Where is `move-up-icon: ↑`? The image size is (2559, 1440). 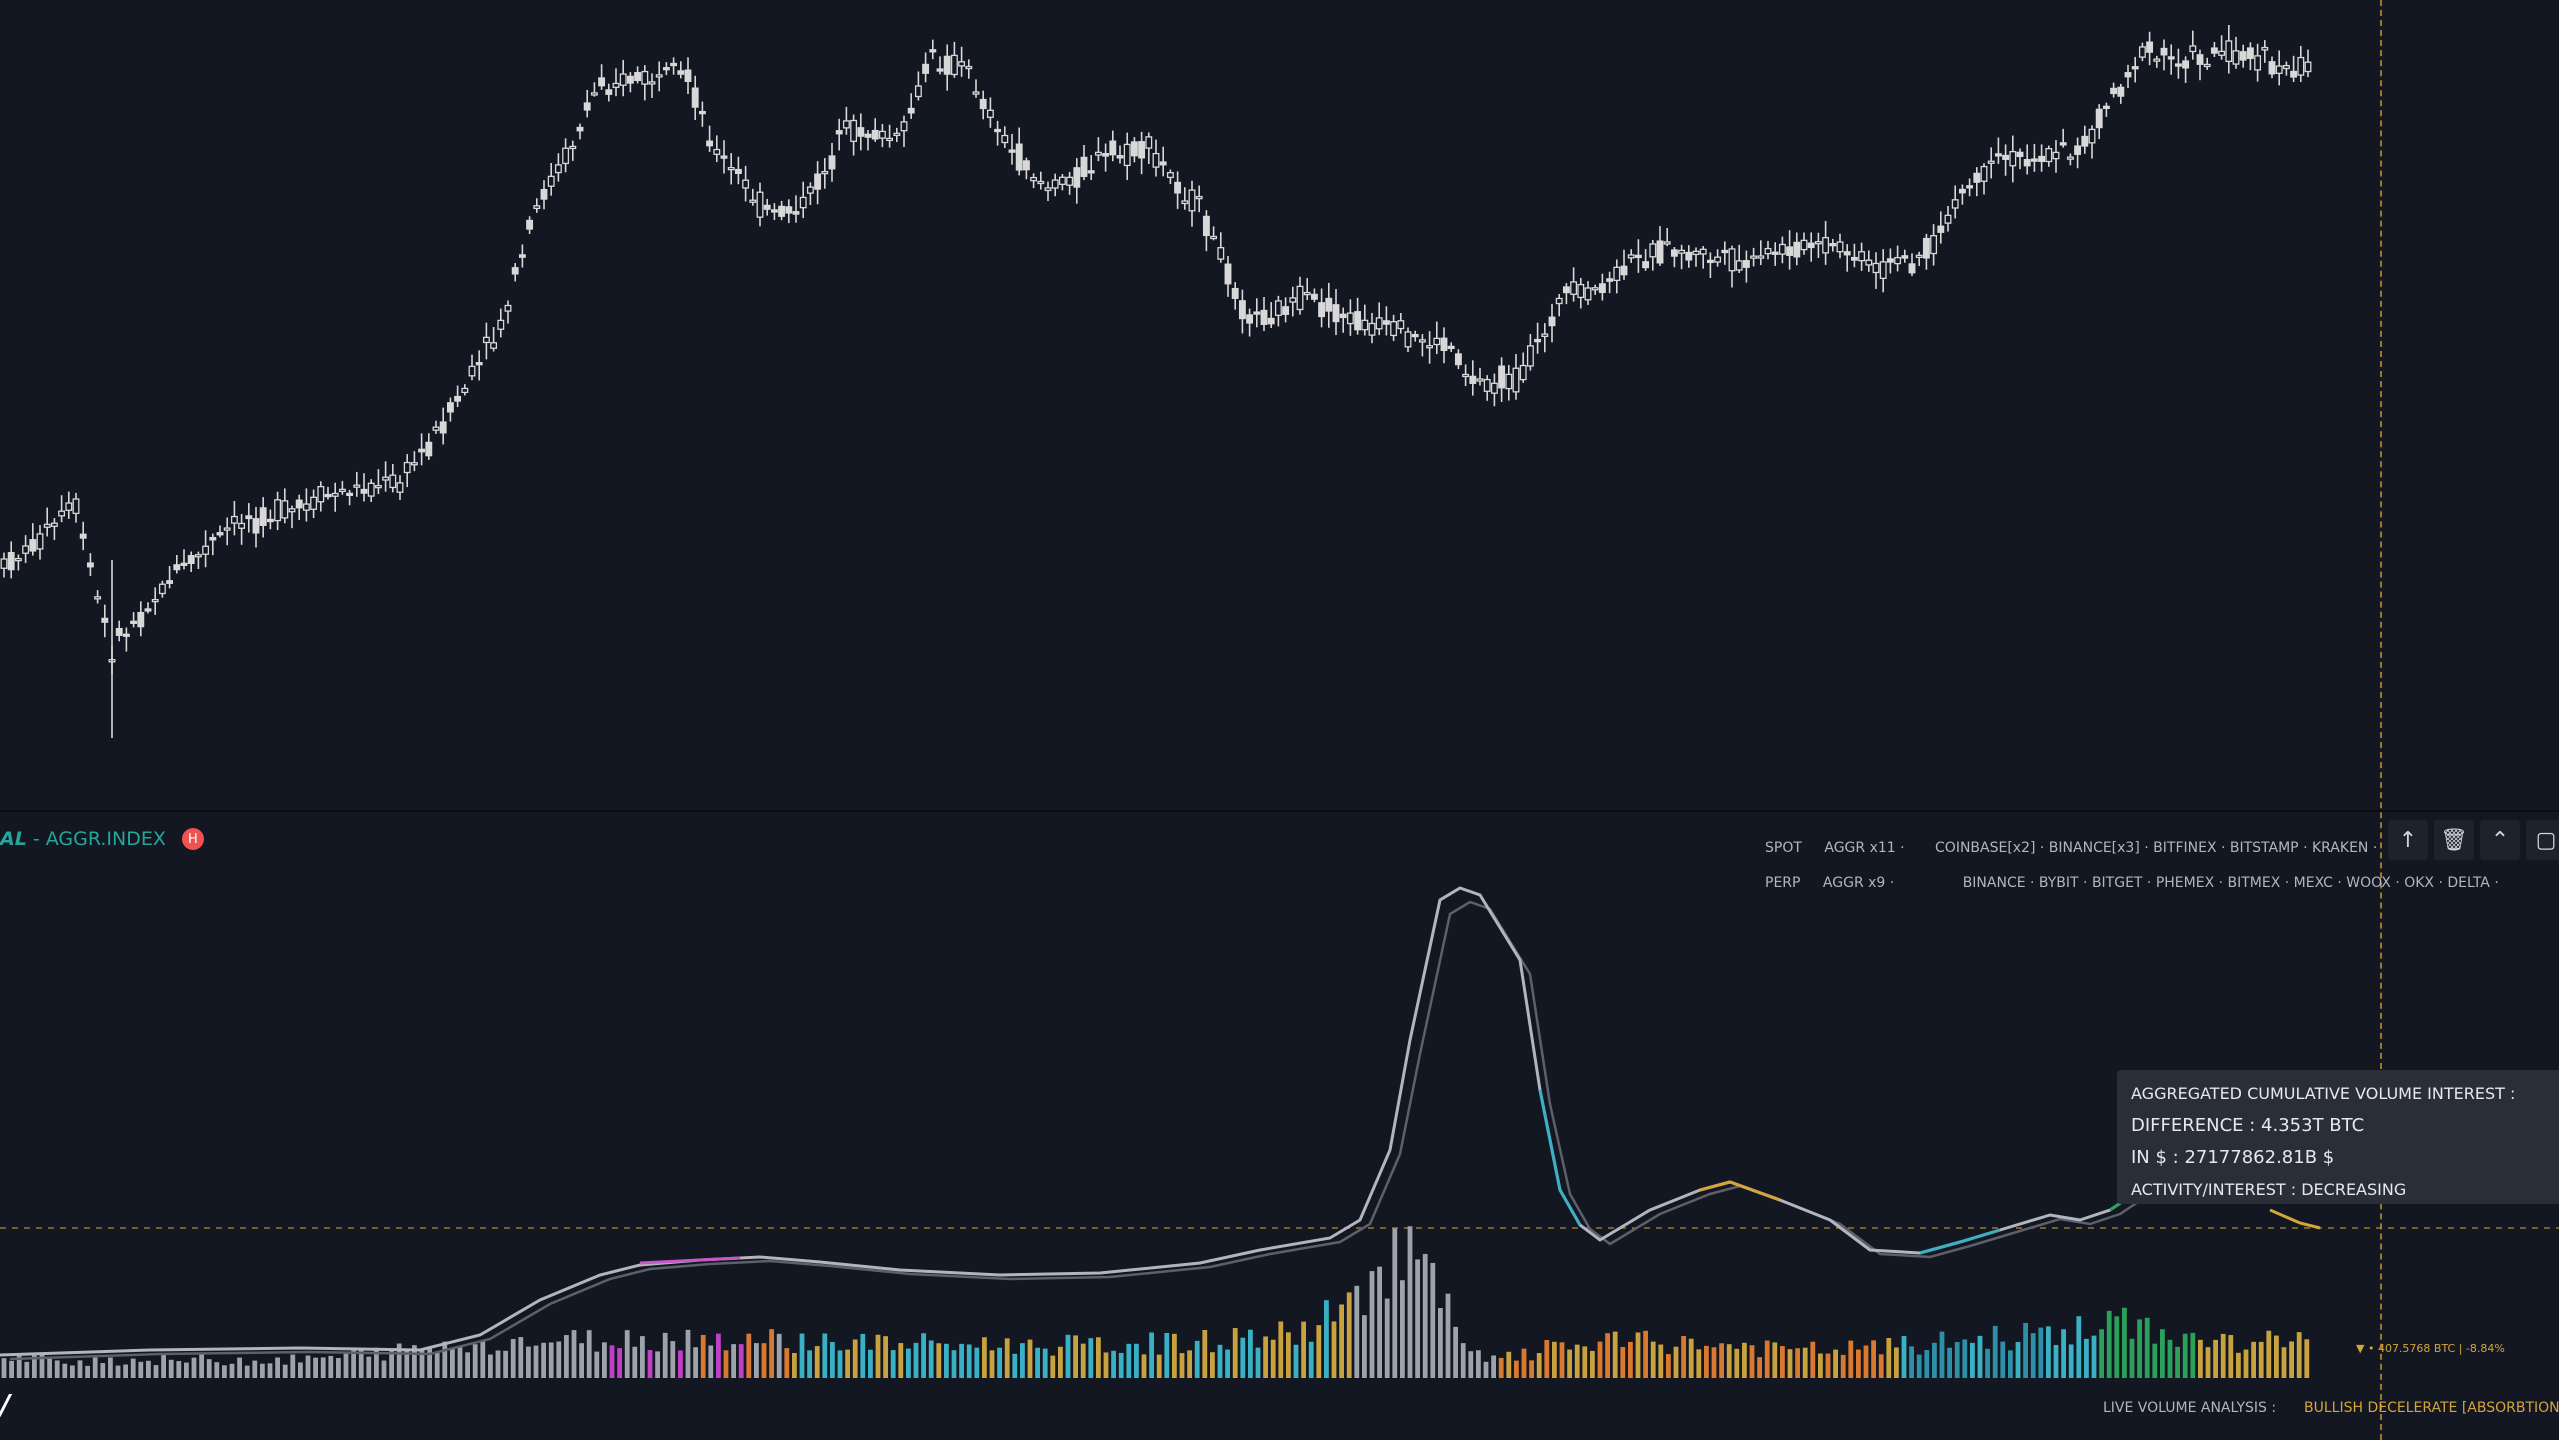
move-up-icon: ↑ is located at coordinates (2408, 840).